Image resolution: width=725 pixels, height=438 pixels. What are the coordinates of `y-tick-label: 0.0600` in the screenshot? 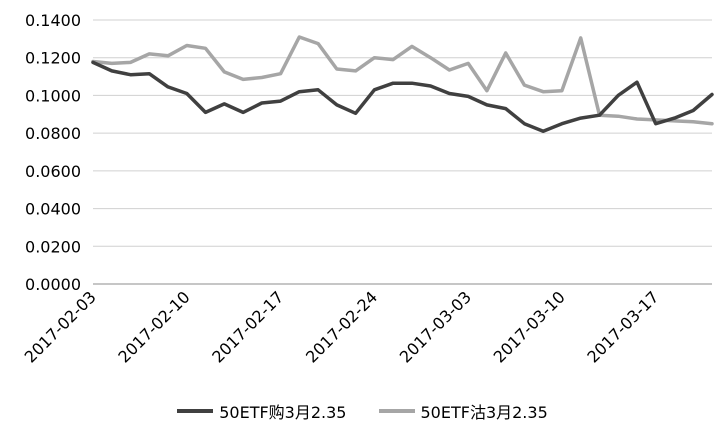 It's located at (53, 171).